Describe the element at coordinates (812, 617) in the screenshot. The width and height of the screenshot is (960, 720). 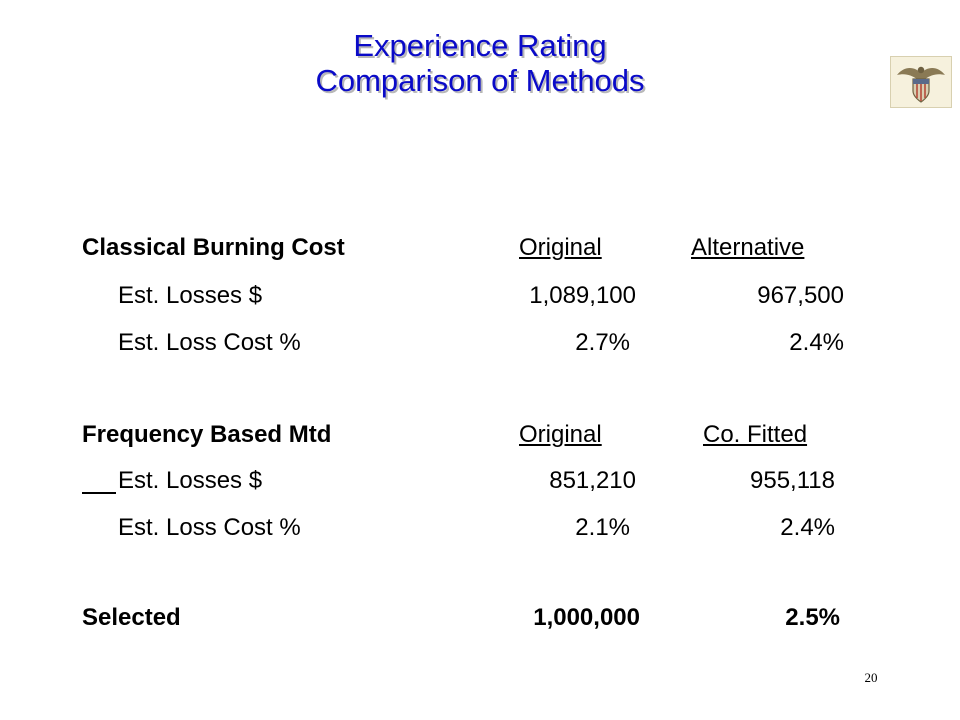
I see `selected-col2: 2.5%` at that location.